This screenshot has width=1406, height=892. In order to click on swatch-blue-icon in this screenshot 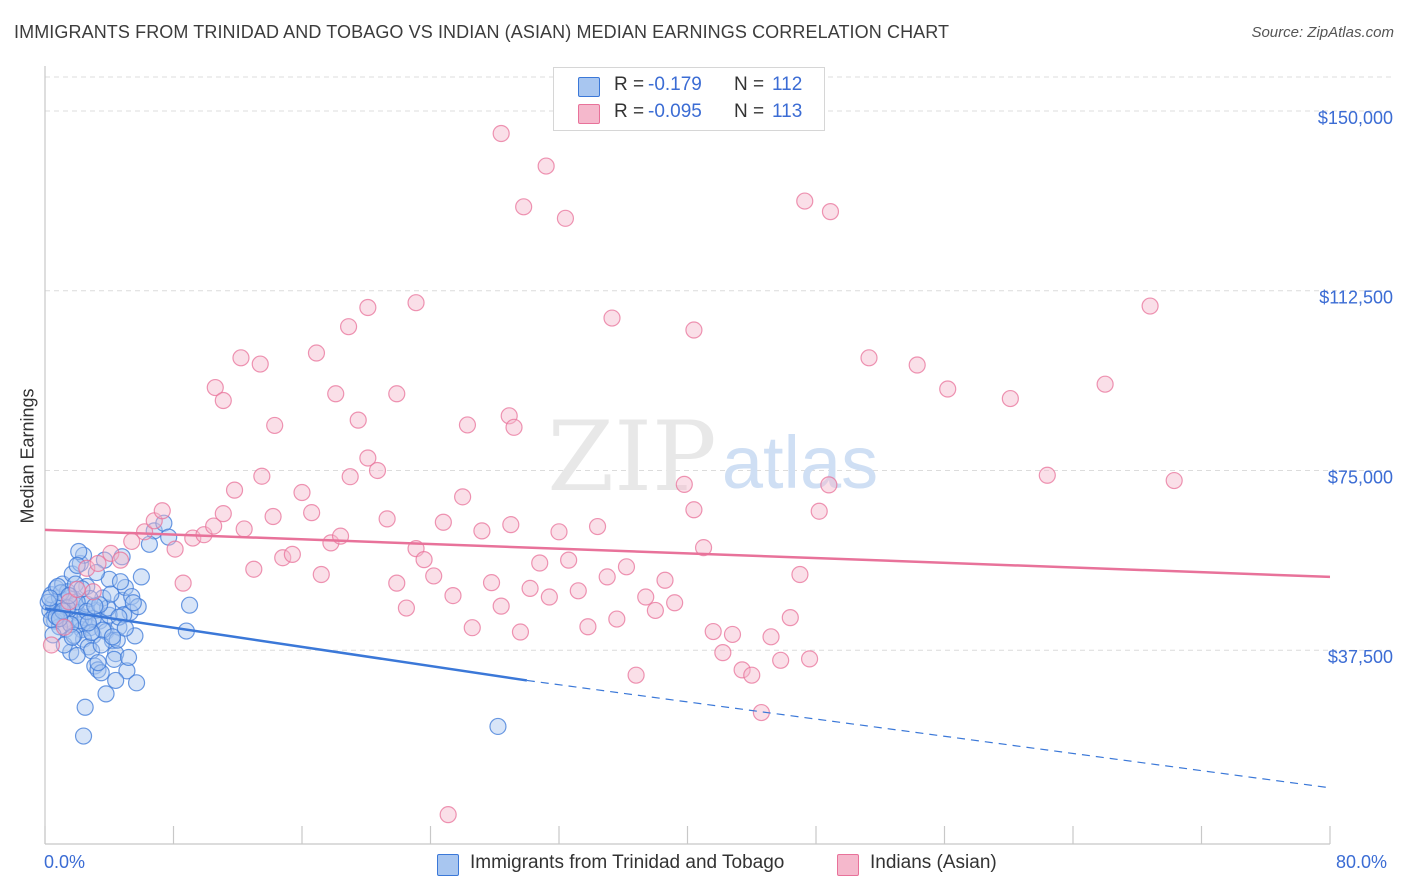, I will do `click(589, 87)`.